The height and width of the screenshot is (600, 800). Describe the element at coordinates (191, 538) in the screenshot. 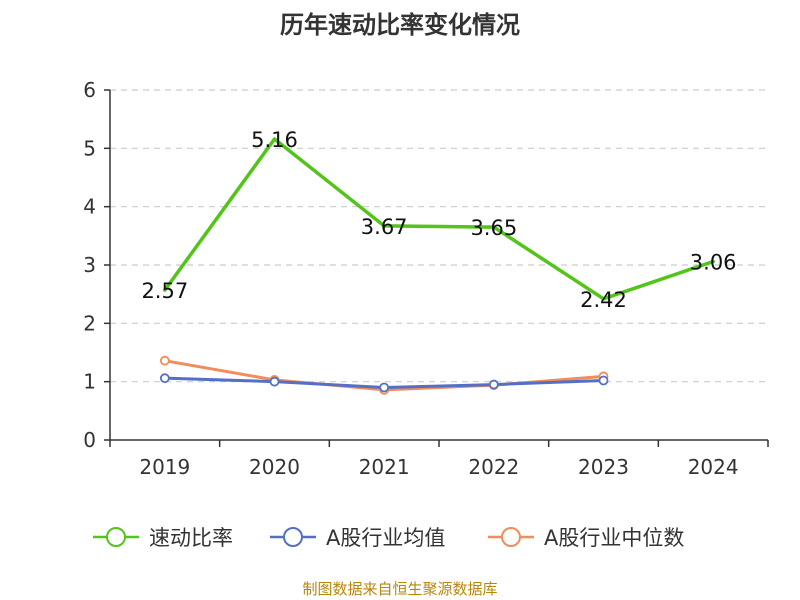

I see `legend-label: 速动比率` at that location.